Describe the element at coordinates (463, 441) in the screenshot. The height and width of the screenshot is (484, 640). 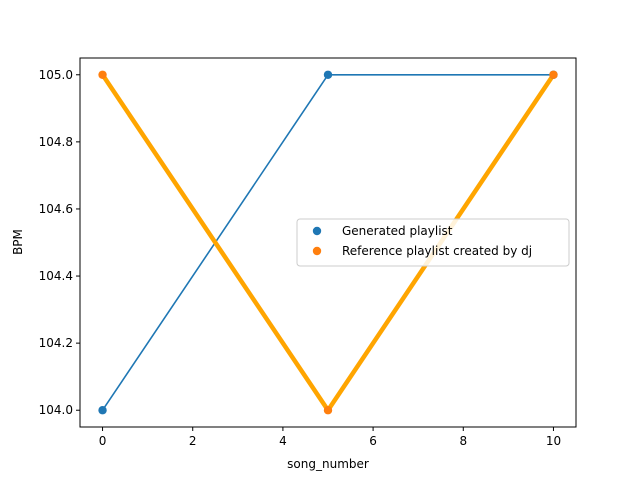
I see `x-tick-label: 8` at that location.